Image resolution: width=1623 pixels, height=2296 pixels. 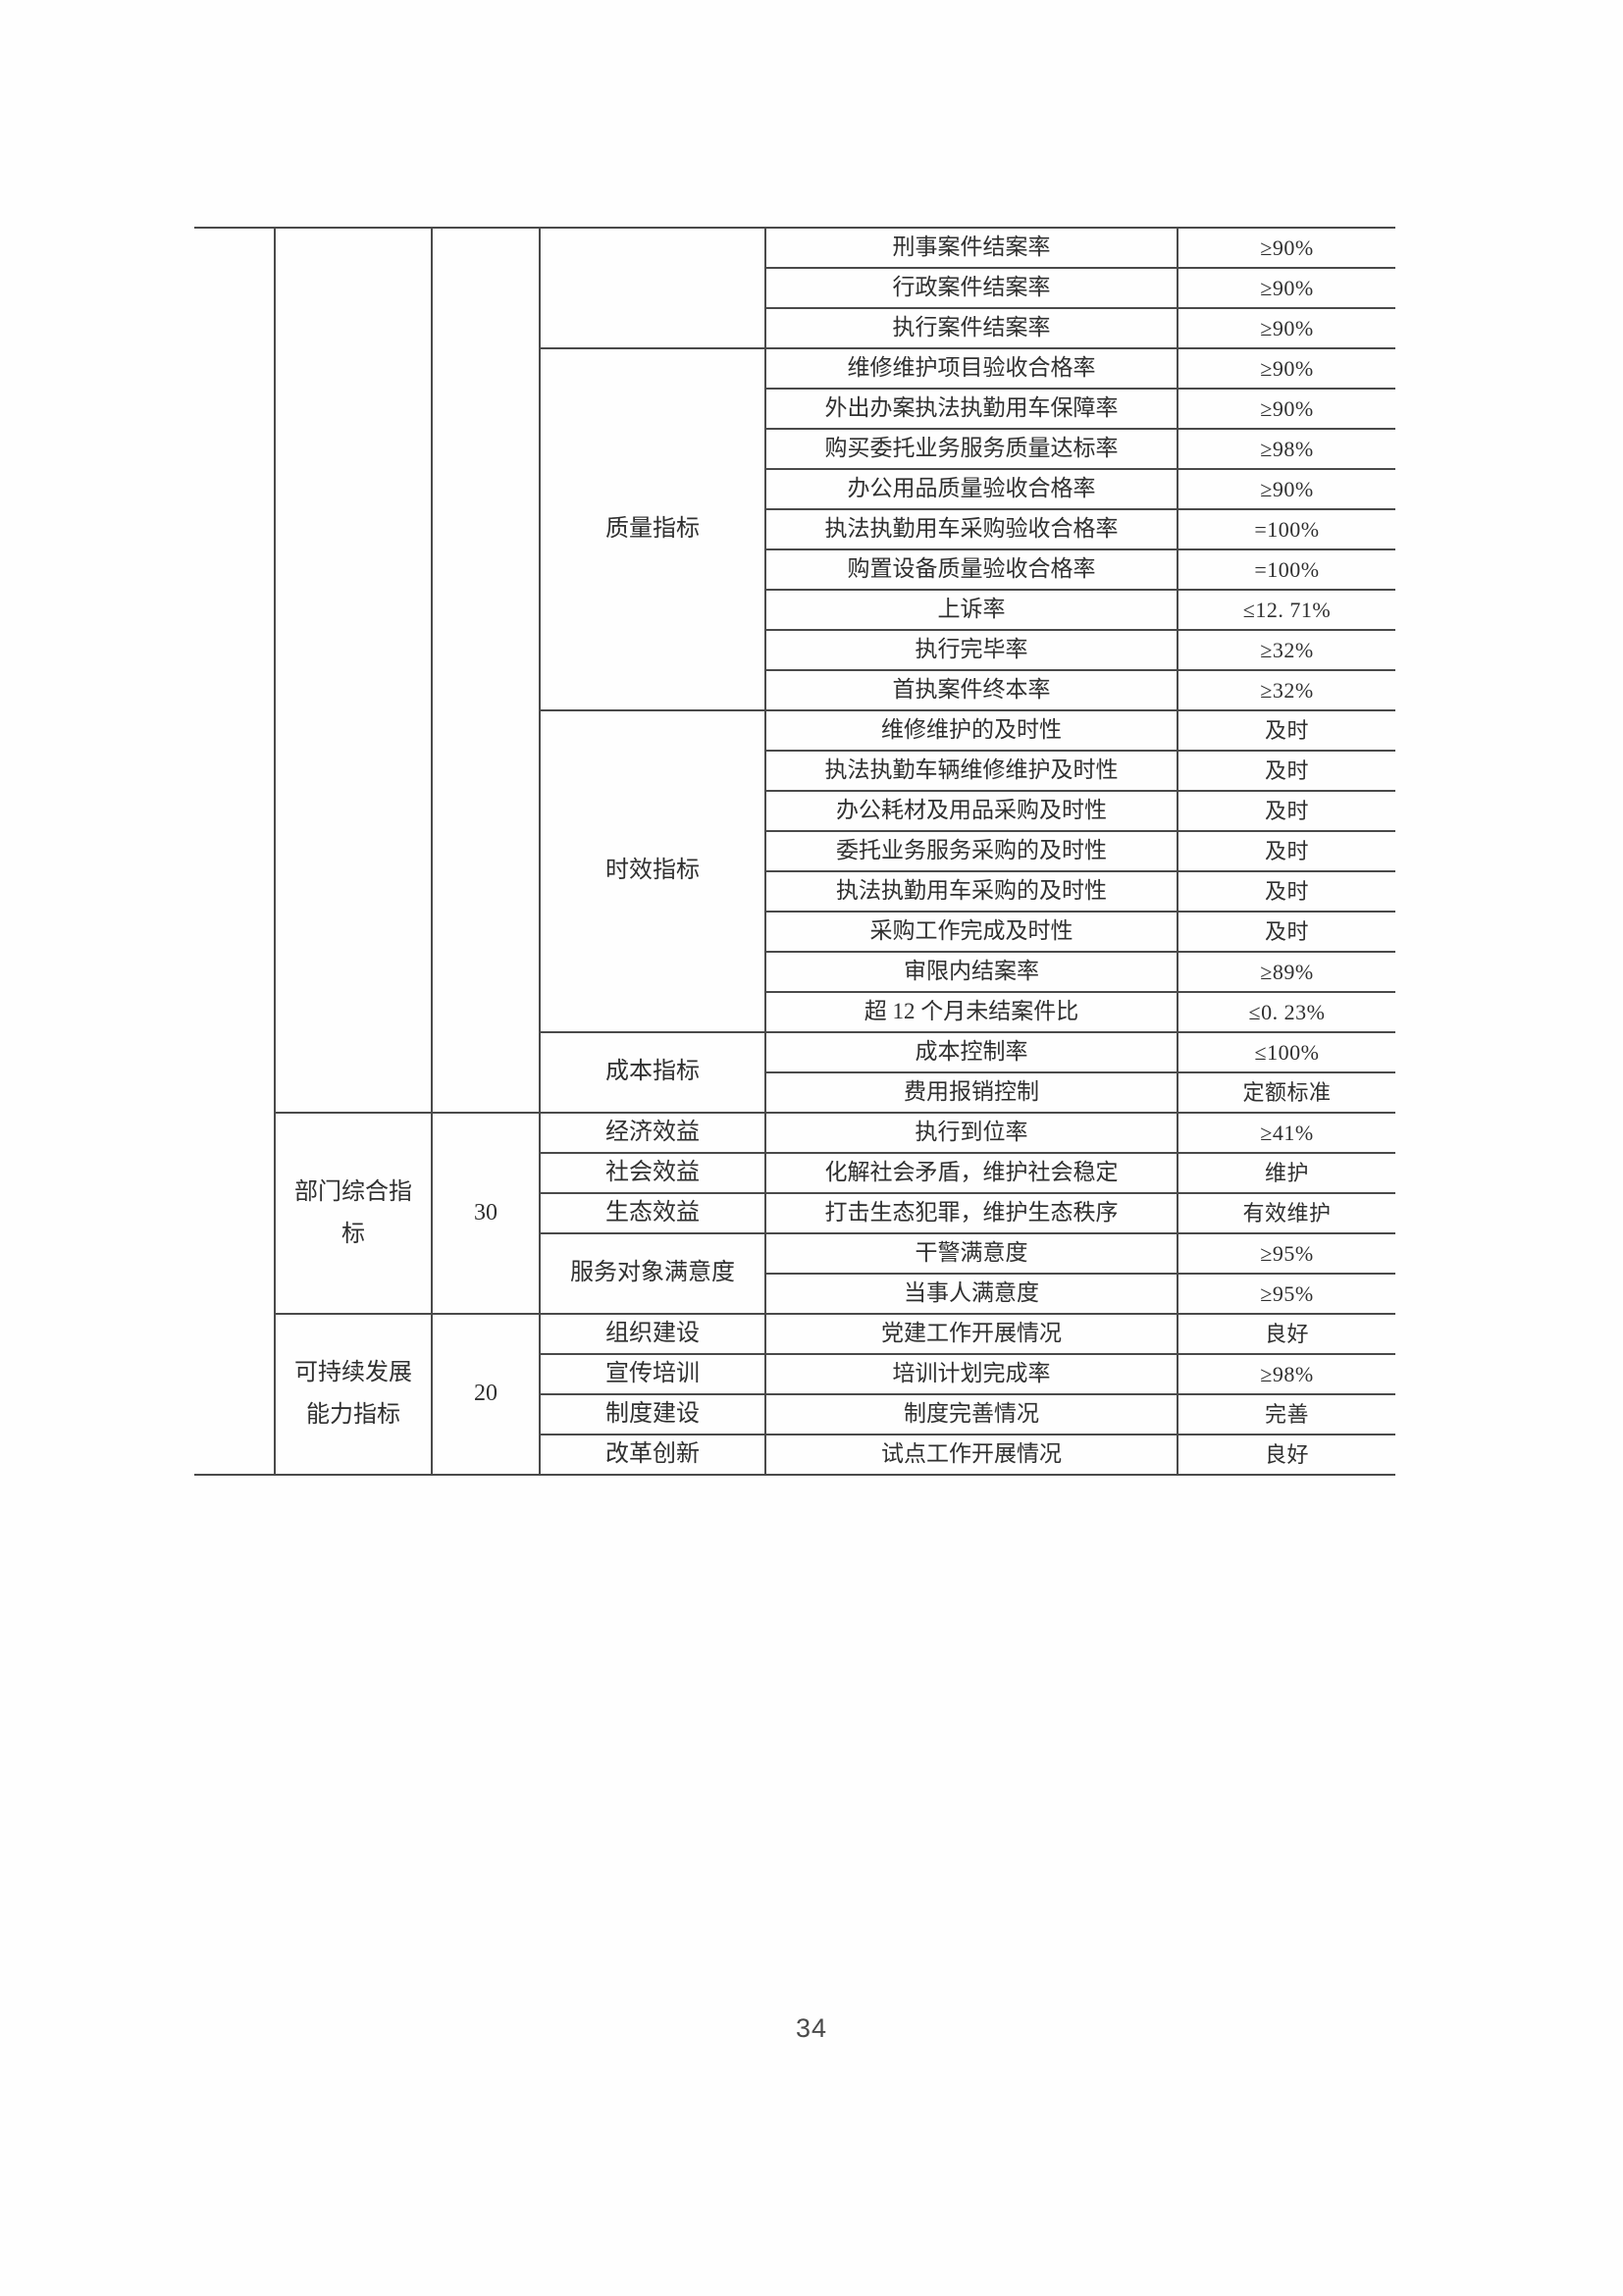 I want to click on table-row: 超 12 个月未结案件比 ≤0. 23%, so click(x=794, y=1012).